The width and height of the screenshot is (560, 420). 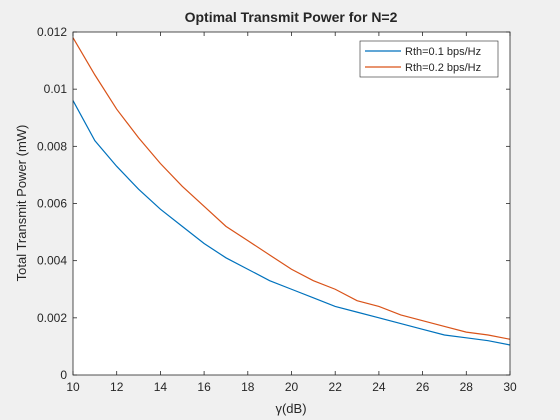 What do you see at coordinates (52, 146) in the screenshot?
I see `y-tick-label: 0.008` at bounding box center [52, 146].